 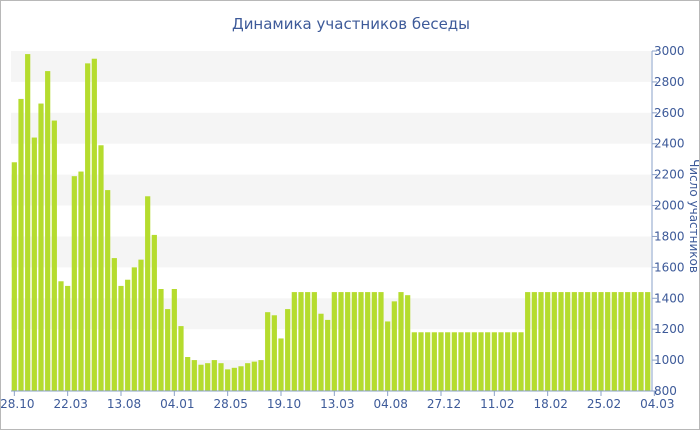 I want to click on y-tick-label: 2800, so click(x=669, y=82).